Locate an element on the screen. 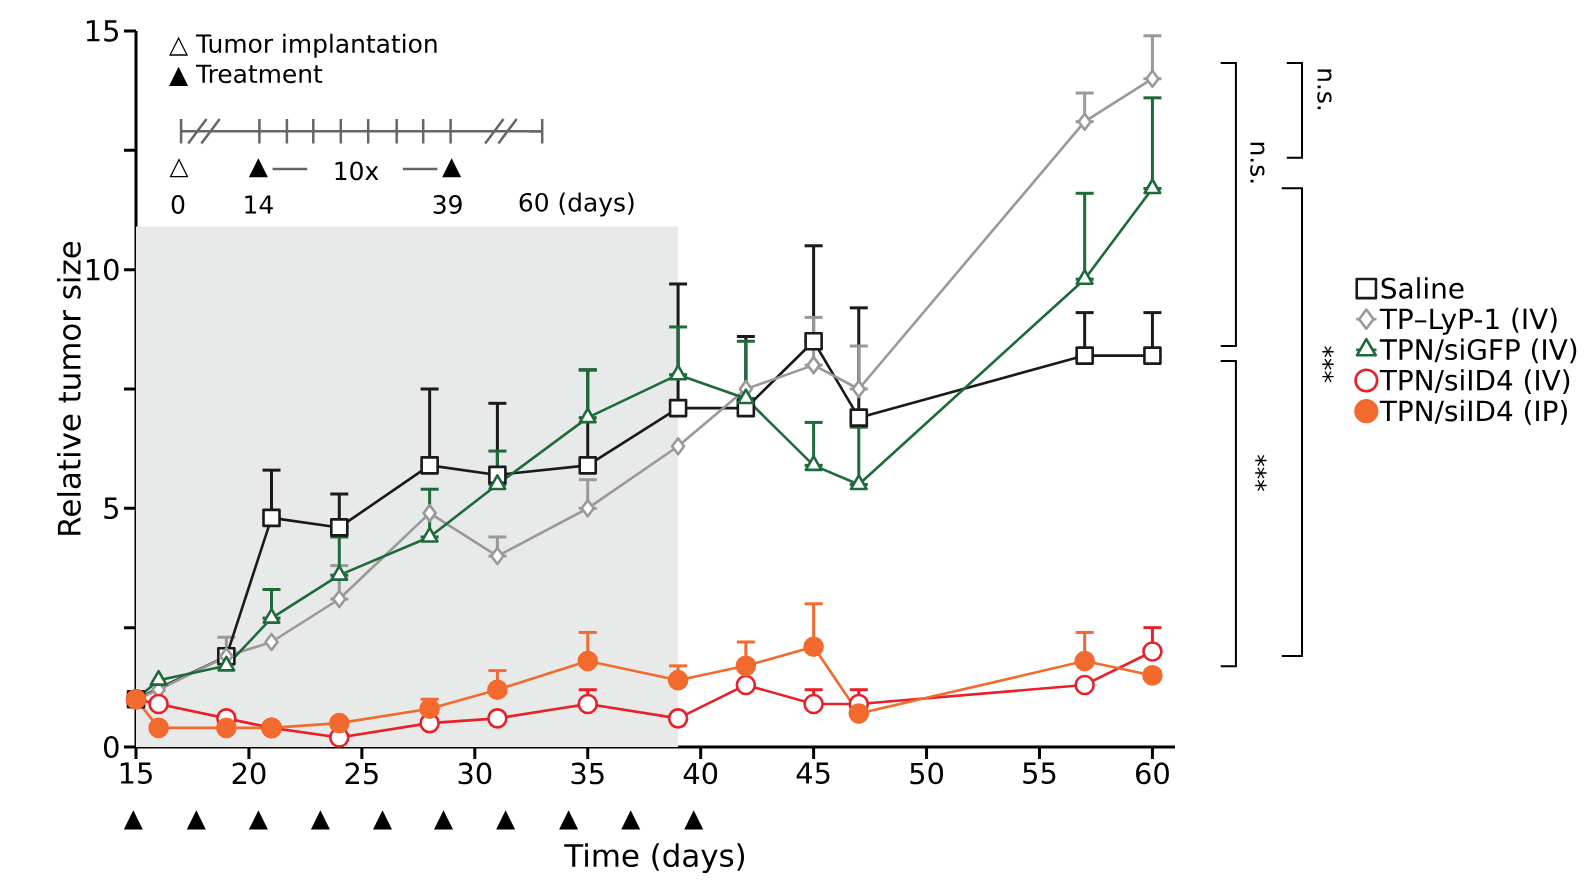  annotation: △ Tumor implantation is located at coordinates (303, 45).